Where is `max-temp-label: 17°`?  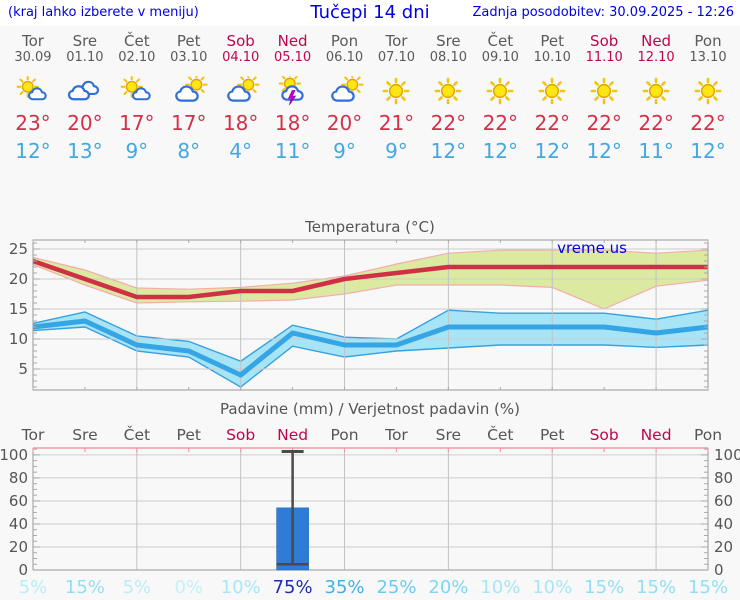
max-temp-label: 17° is located at coordinates (137, 123).